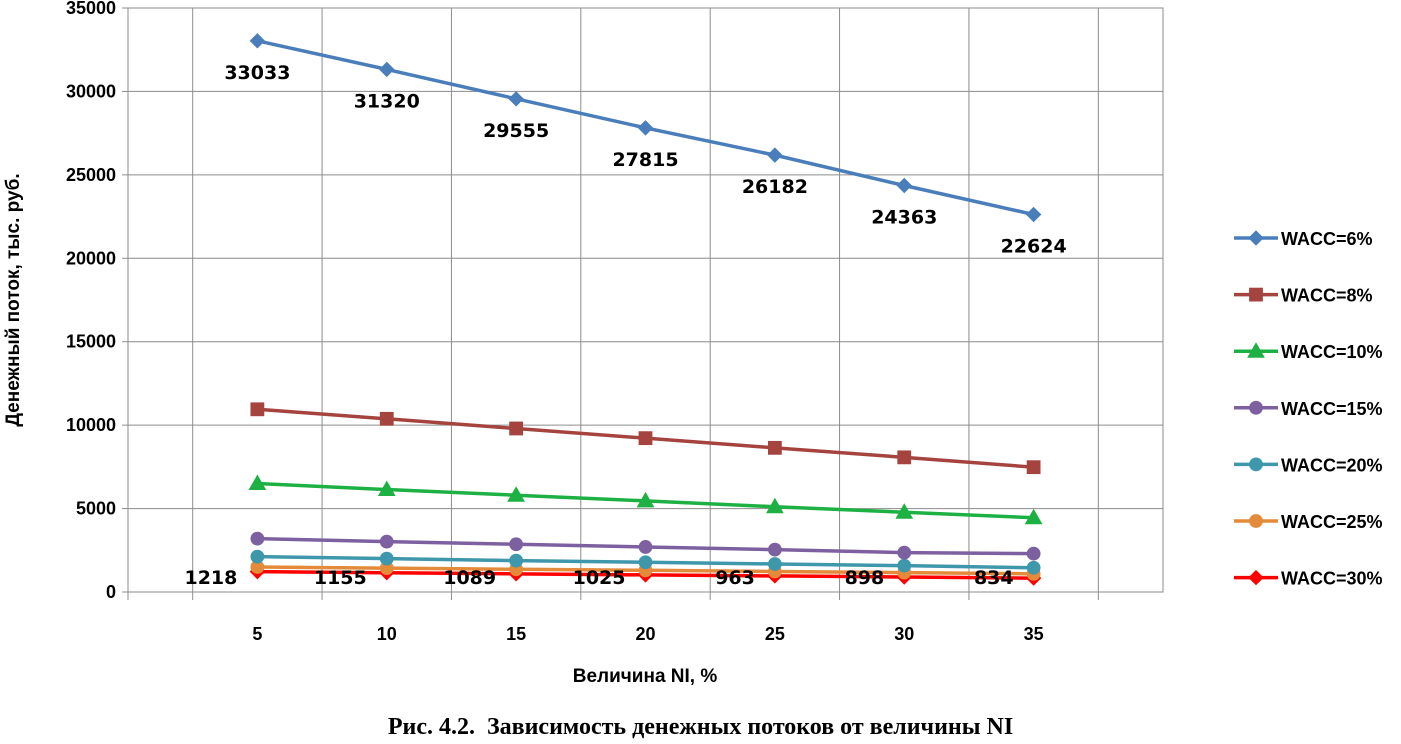 This screenshot has width=1401, height=744. What do you see at coordinates (91, 9) in the screenshot?
I see `y-tick-label: 35000` at bounding box center [91, 9].